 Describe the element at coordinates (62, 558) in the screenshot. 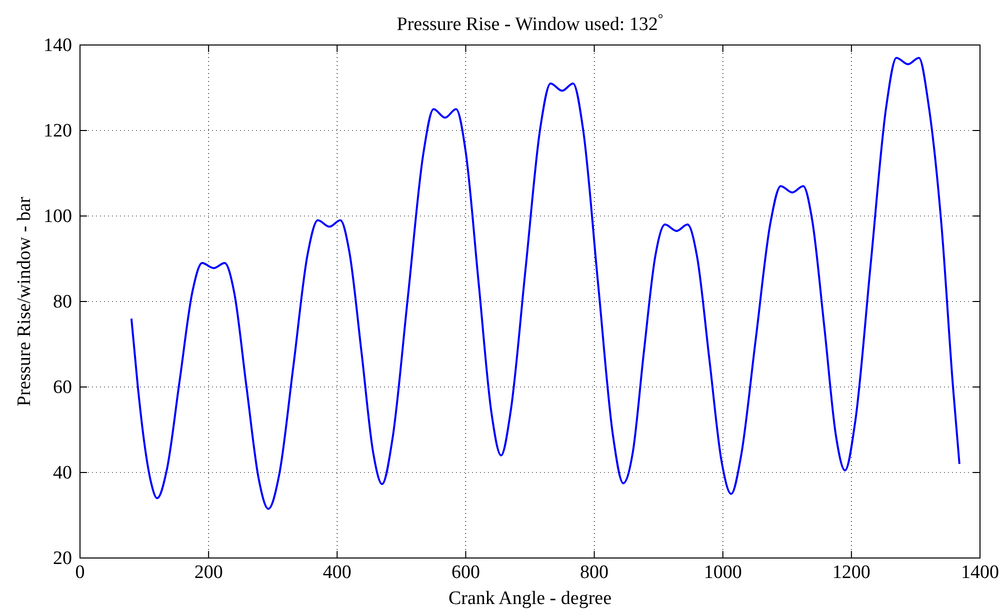

I see `y-tick-label: 20` at that location.